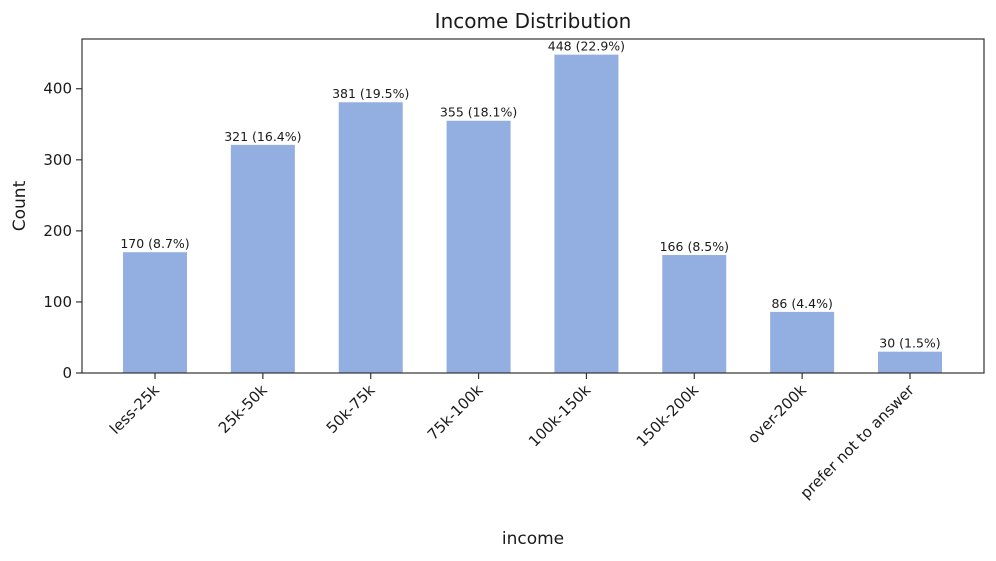 The width and height of the screenshot is (996, 561). Describe the element at coordinates (533, 539) in the screenshot. I see `x-axis-label: income` at that location.